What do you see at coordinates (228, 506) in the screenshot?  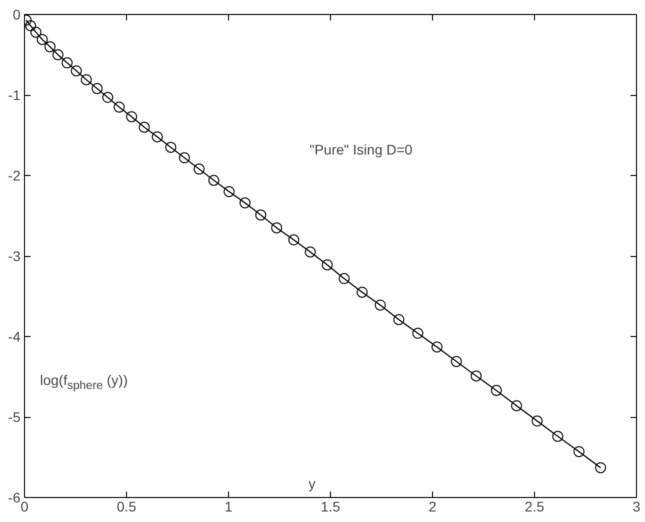 I see `x-tick-label: 1` at bounding box center [228, 506].